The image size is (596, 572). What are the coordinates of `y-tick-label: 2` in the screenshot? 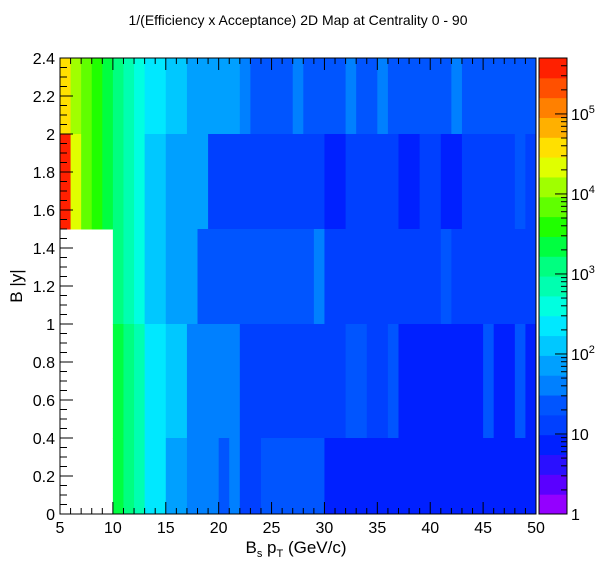 It's located at (50, 135).